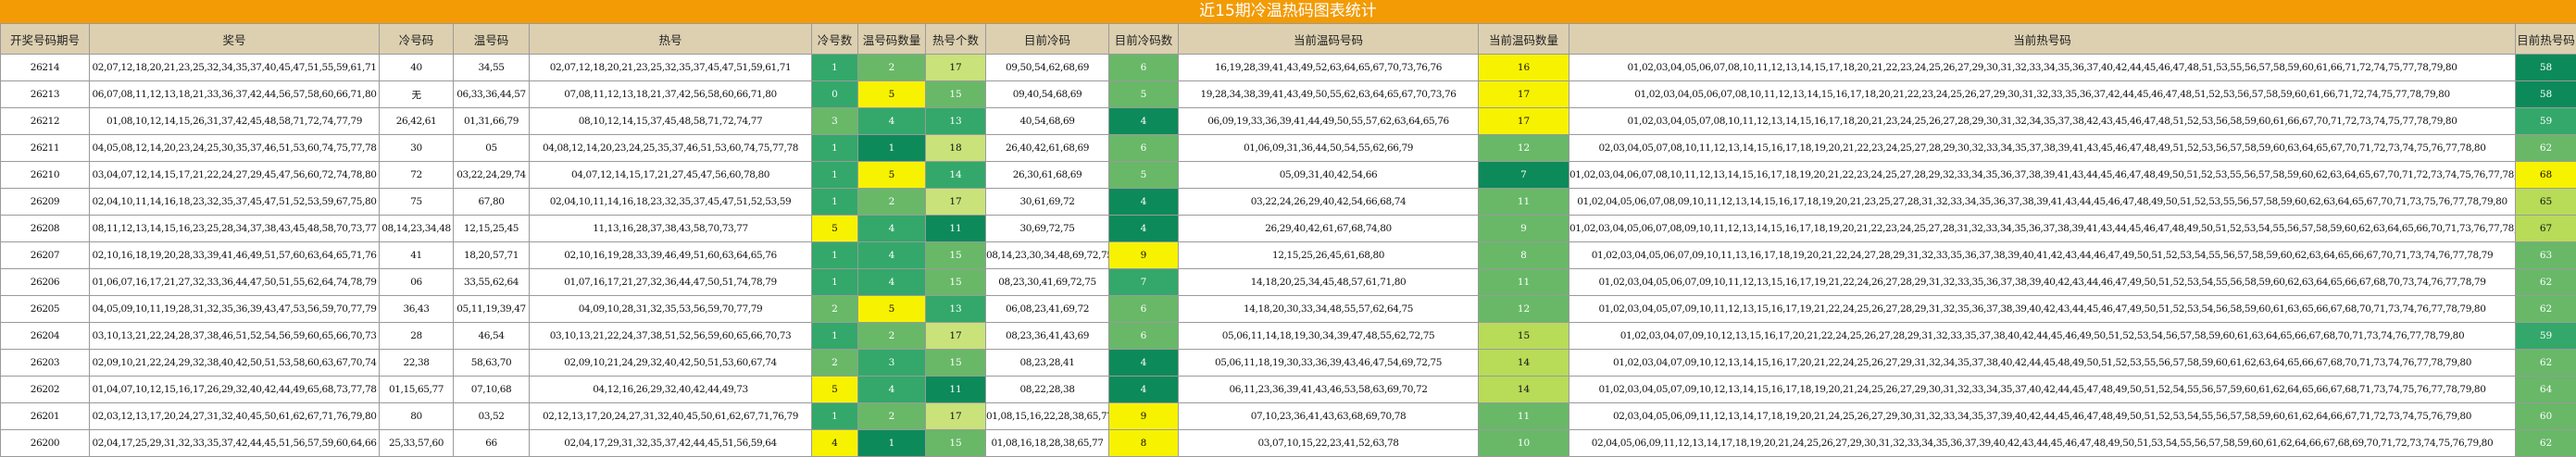  Describe the element at coordinates (492, 310) in the screenshot. I see `warm-cell: 05,11,19,39,47` at that location.